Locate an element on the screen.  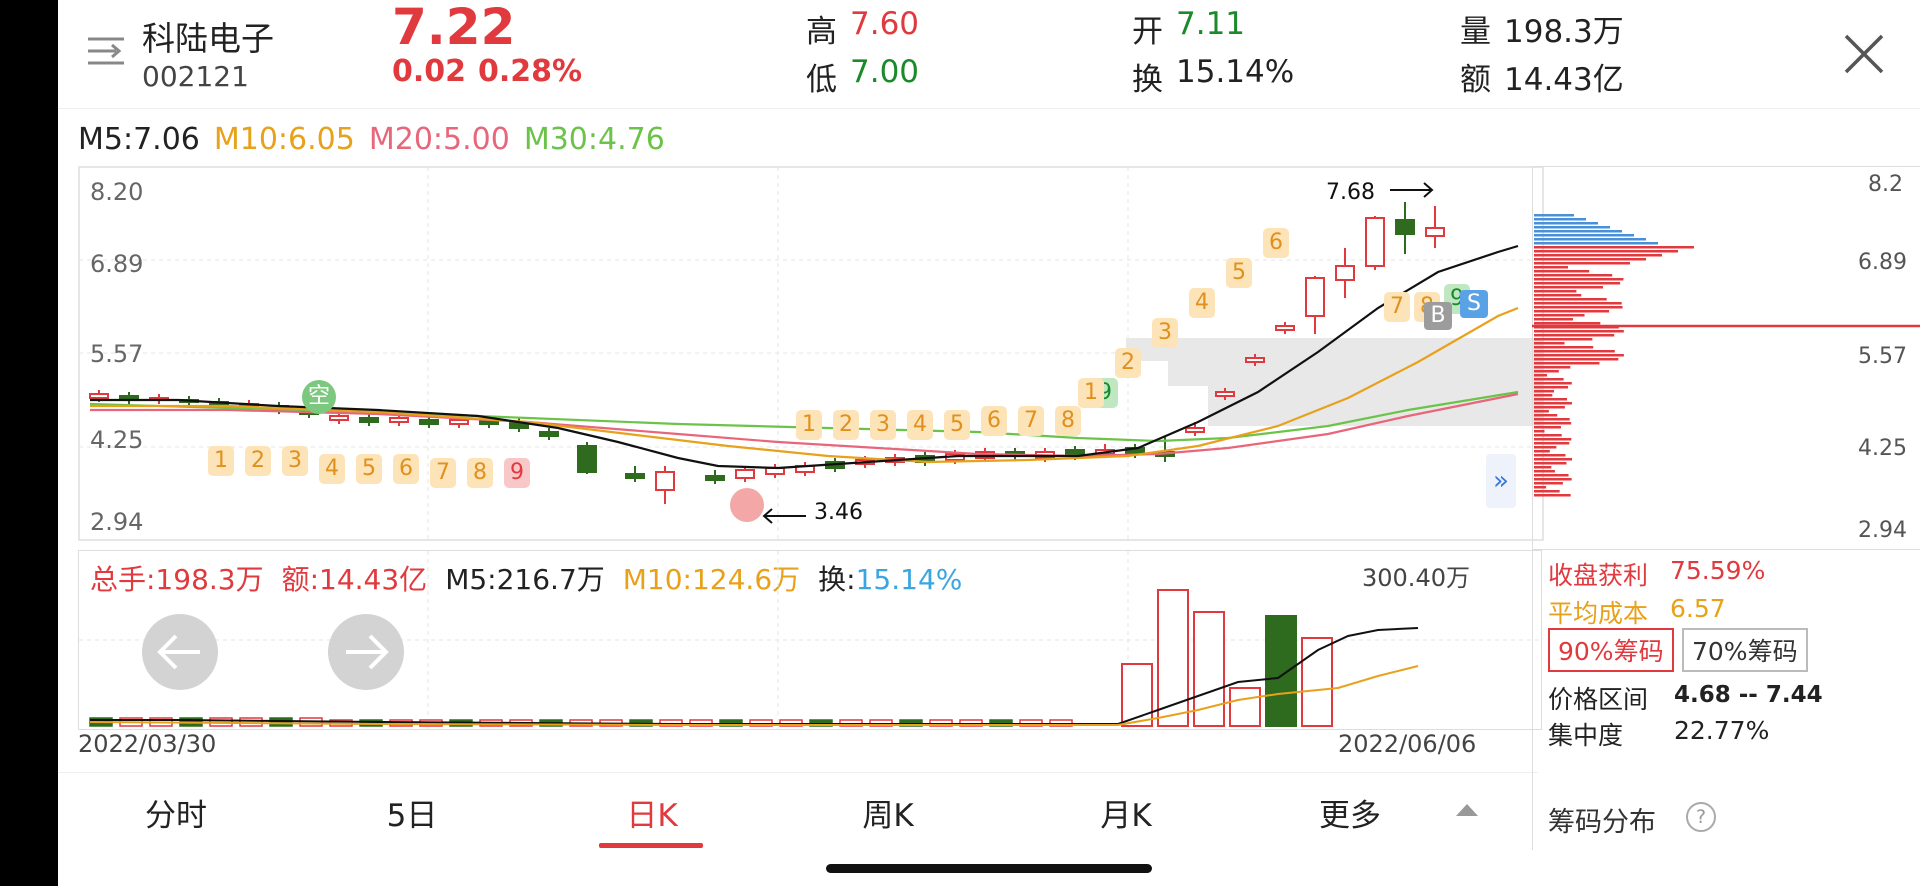
caret-up-icon is located at coordinates (1467, 810).